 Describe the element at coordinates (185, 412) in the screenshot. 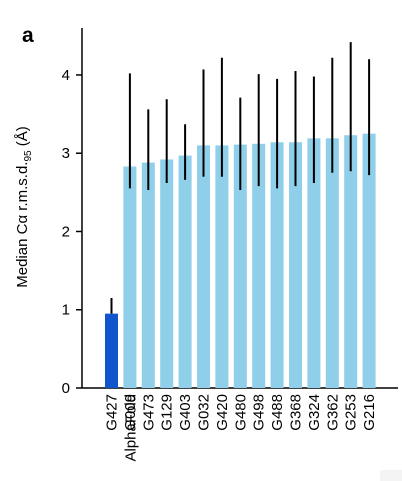

I see `x-tick-label: G403` at that location.